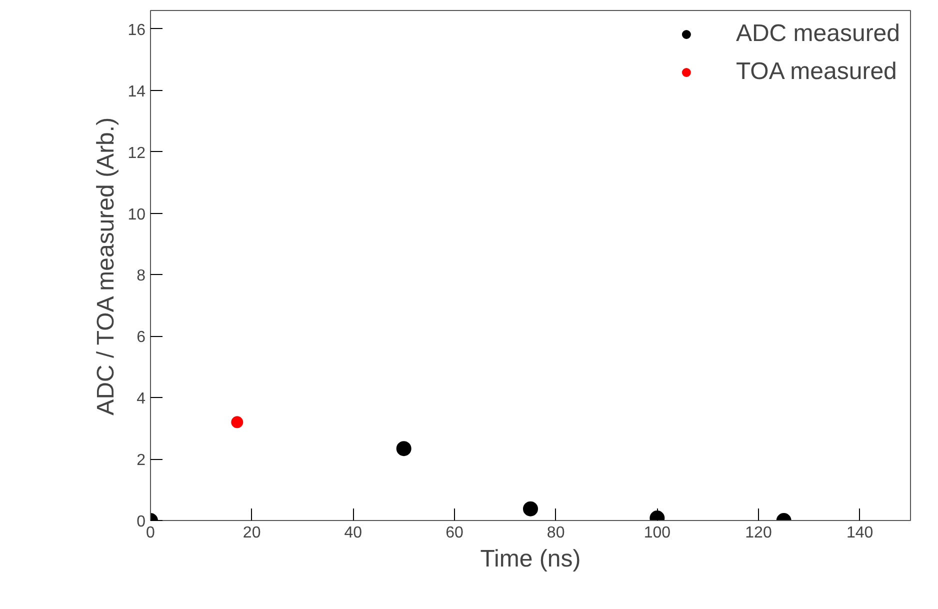 The height and width of the screenshot is (609, 938). I want to click on x-tick-label: 120, so click(758, 533).